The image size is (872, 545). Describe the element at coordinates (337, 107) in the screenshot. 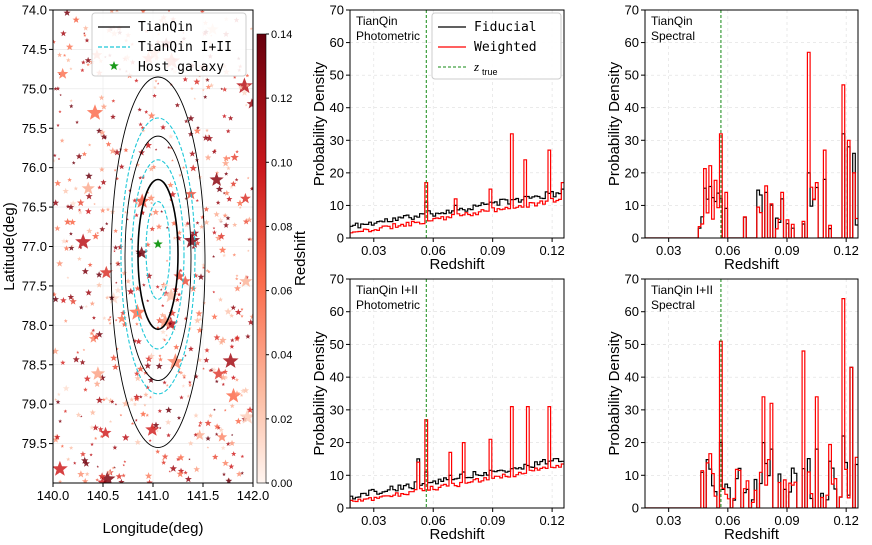

I see `panel-ytick-label: 40` at that location.